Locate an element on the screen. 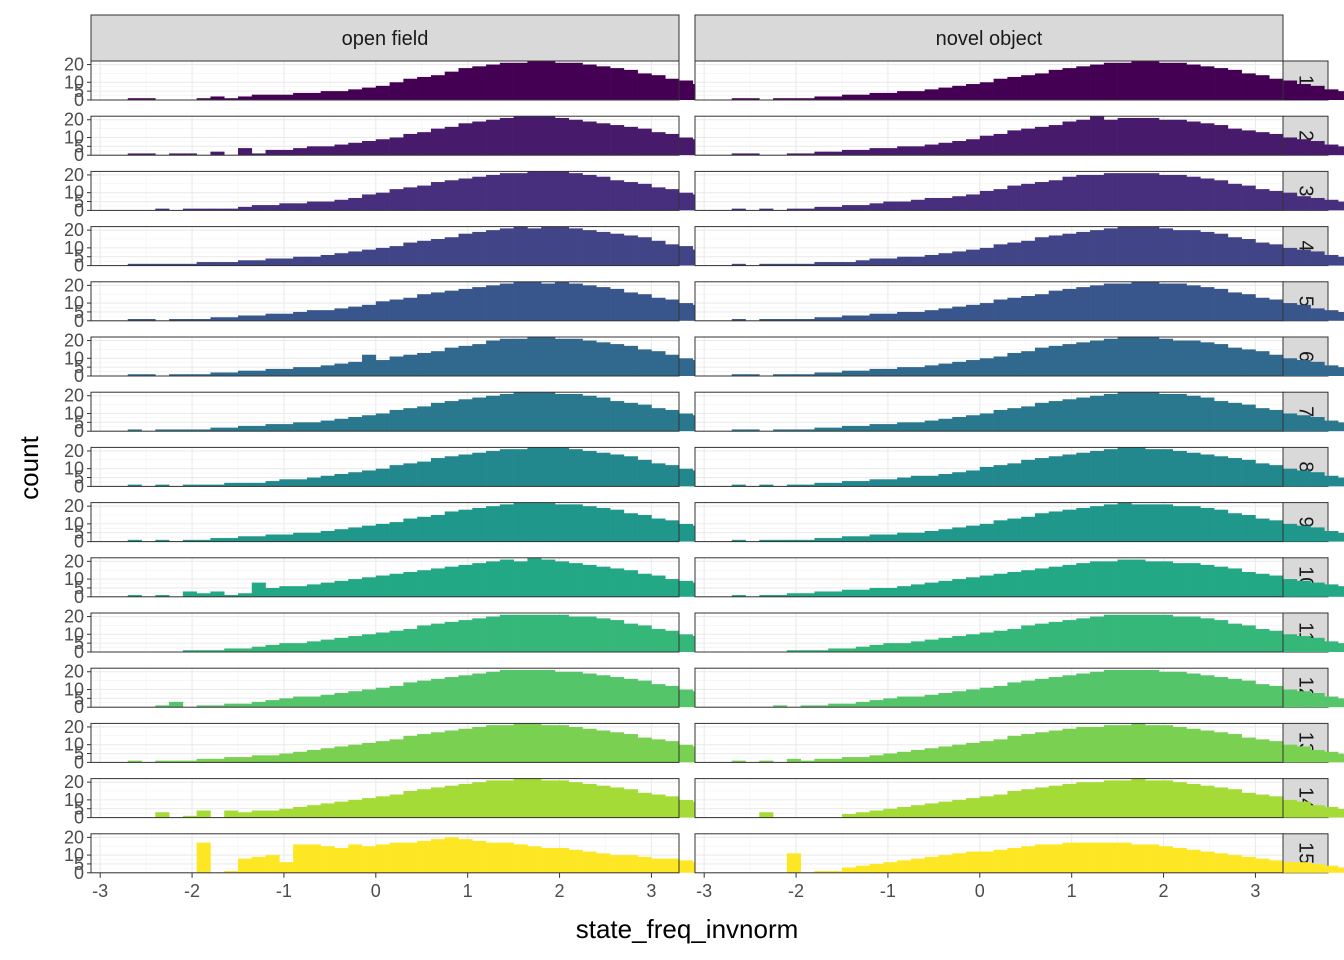  row-strip-label: 4 is located at coordinates (1306, 246).